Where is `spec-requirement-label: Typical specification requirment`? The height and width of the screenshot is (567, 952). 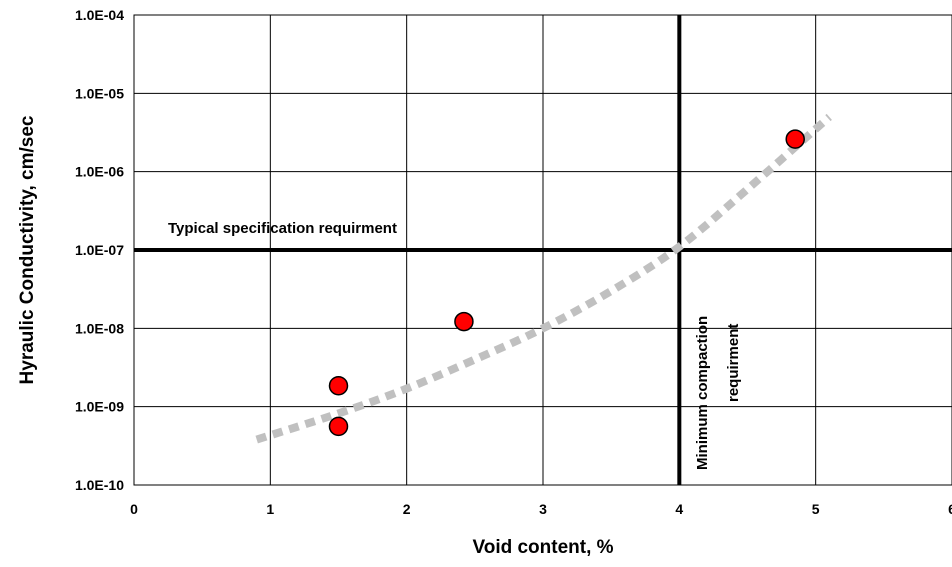 spec-requirement-label: Typical specification requirment is located at coordinates (282, 228).